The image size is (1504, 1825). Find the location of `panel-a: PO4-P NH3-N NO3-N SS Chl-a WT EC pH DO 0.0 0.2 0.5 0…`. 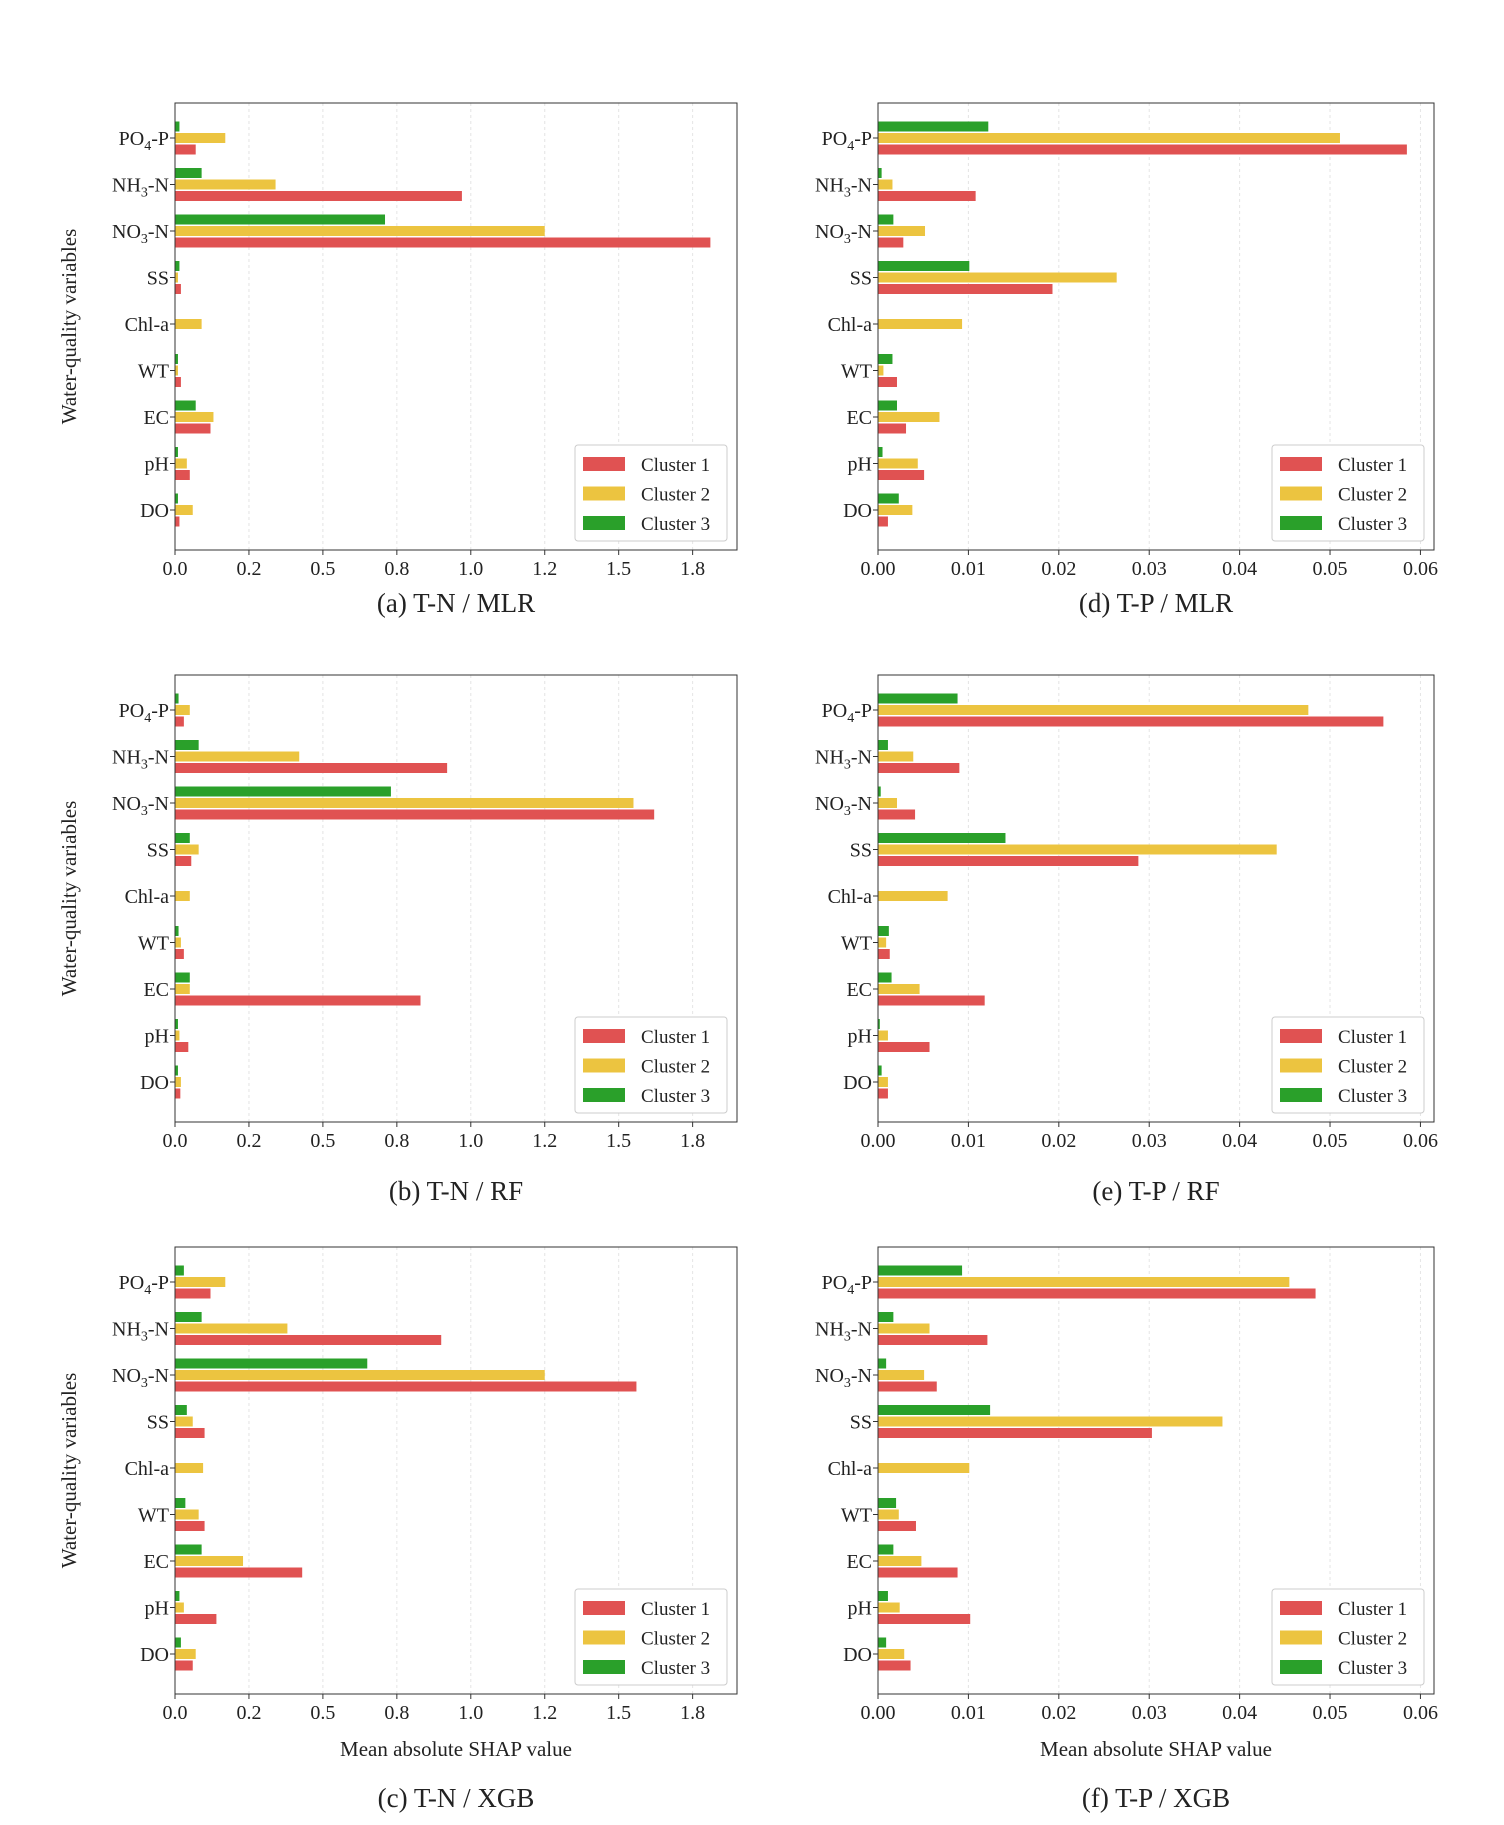

panel-a: PO4-P NH3-N NO3-N SS Chl-a WT EC pH DO 0.0 0.2 0.5 0… is located at coordinates (397, 360).